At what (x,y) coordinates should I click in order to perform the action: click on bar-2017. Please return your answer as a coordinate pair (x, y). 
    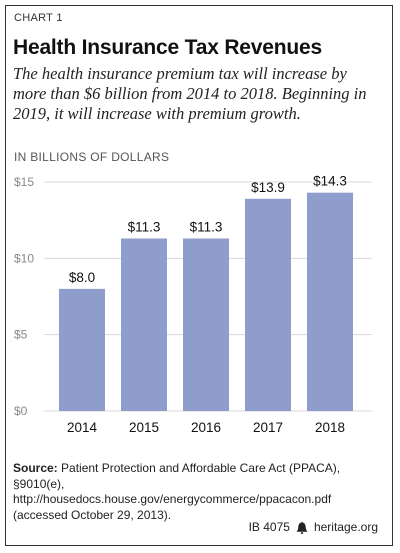
    Looking at the image, I should click on (268, 304).